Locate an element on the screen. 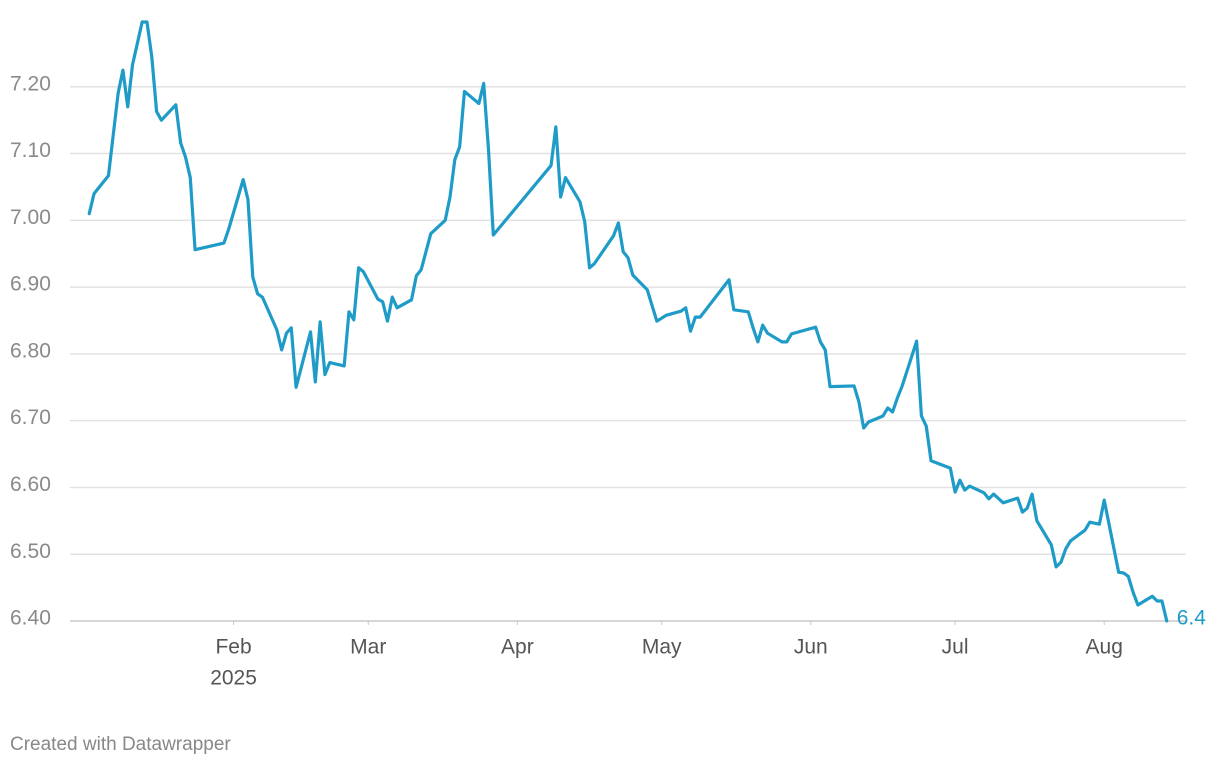 This screenshot has width=1220, height=768. end-label: 6.4 is located at coordinates (1192, 618).